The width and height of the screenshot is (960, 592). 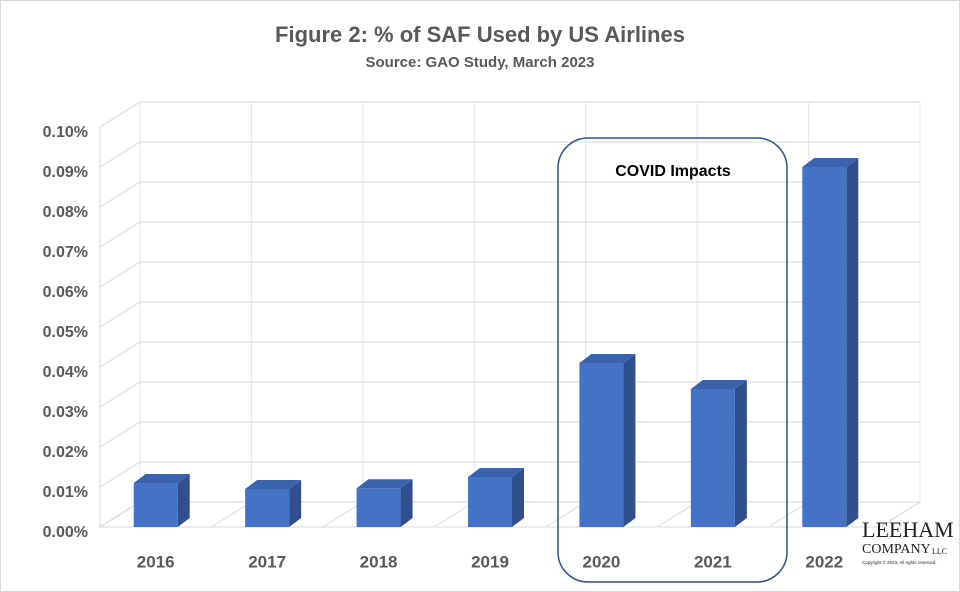 What do you see at coordinates (156, 561) in the screenshot?
I see `x-tick-label: 2016` at bounding box center [156, 561].